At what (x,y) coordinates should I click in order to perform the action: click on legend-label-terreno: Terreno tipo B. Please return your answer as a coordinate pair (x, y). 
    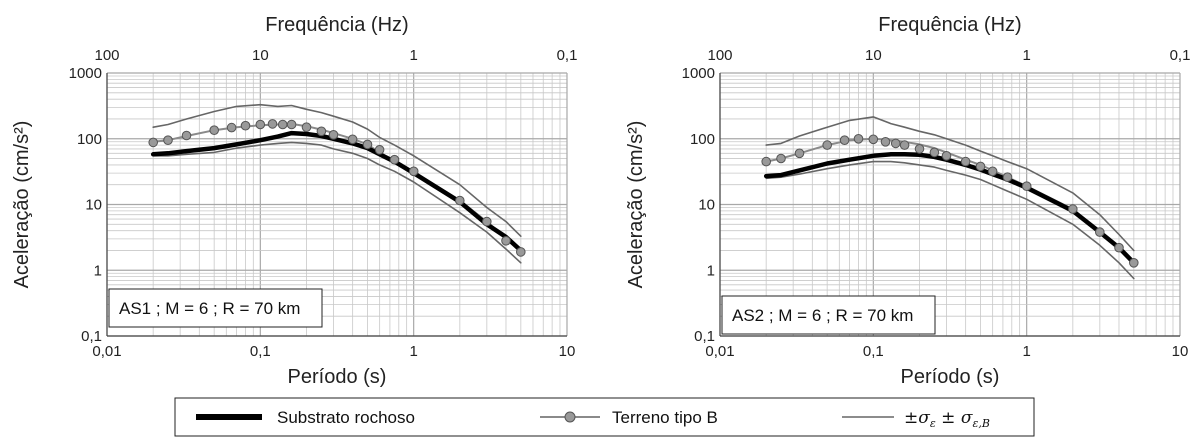
    Looking at the image, I should click on (665, 417).